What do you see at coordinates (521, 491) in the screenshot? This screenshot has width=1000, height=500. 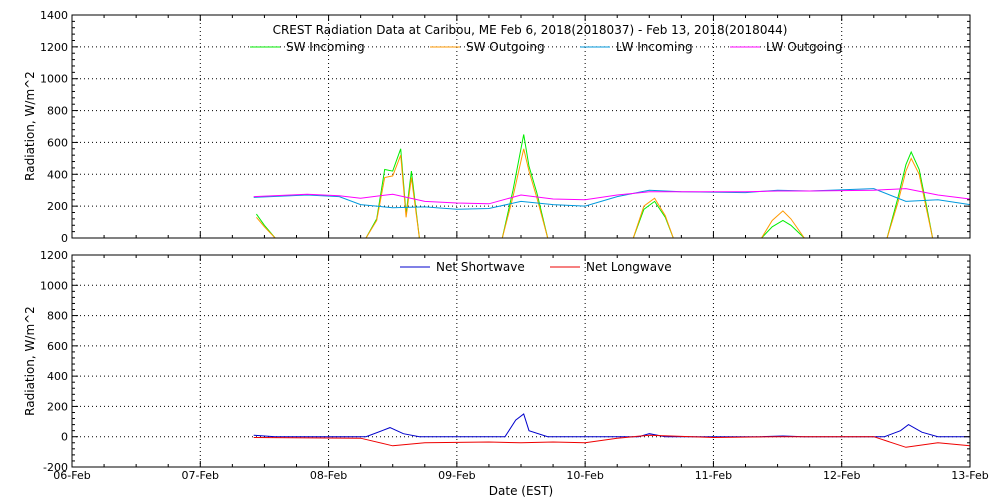 I see `x-axis-label: Date (EST)` at bounding box center [521, 491].